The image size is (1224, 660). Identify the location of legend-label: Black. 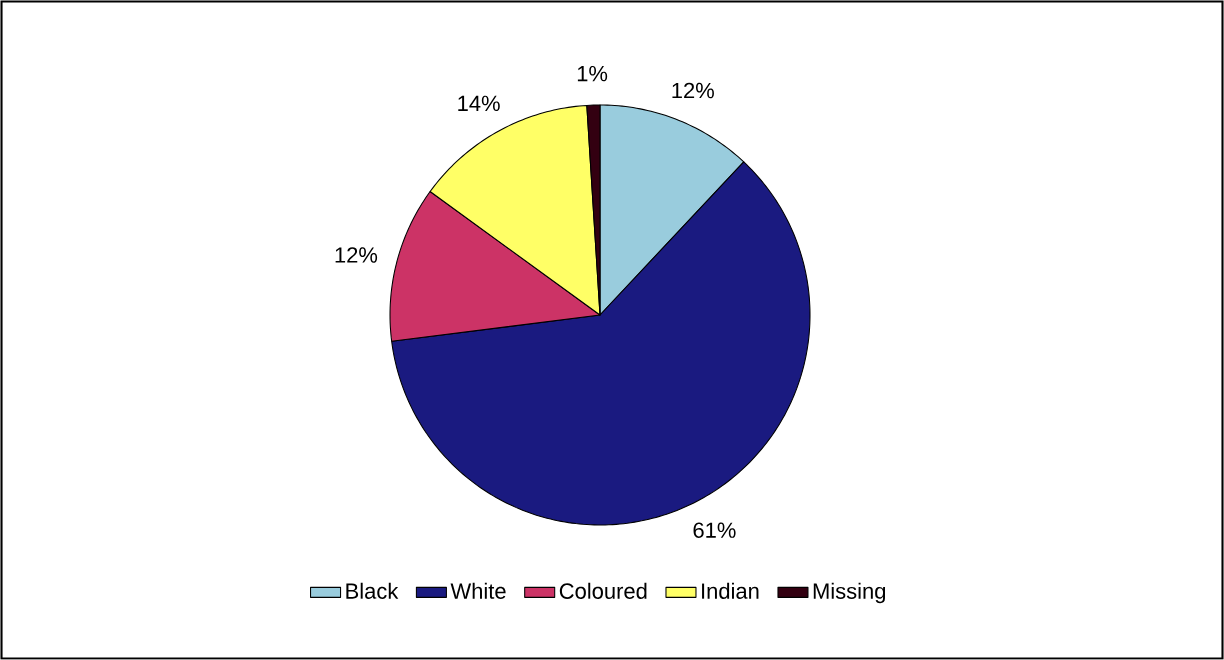
(372, 590).